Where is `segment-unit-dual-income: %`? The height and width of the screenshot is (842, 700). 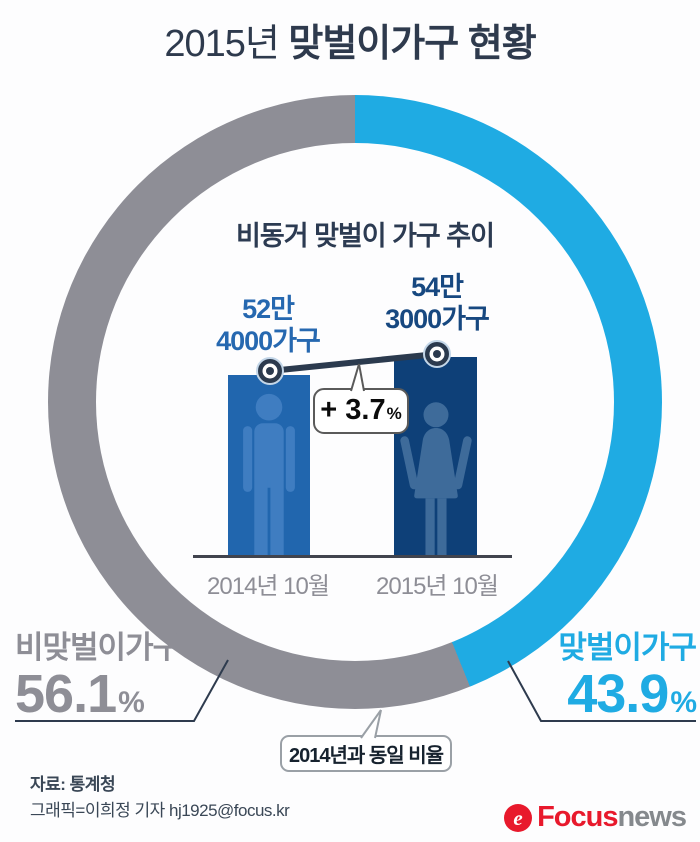 segment-unit-dual-income: % is located at coordinates (683, 702).